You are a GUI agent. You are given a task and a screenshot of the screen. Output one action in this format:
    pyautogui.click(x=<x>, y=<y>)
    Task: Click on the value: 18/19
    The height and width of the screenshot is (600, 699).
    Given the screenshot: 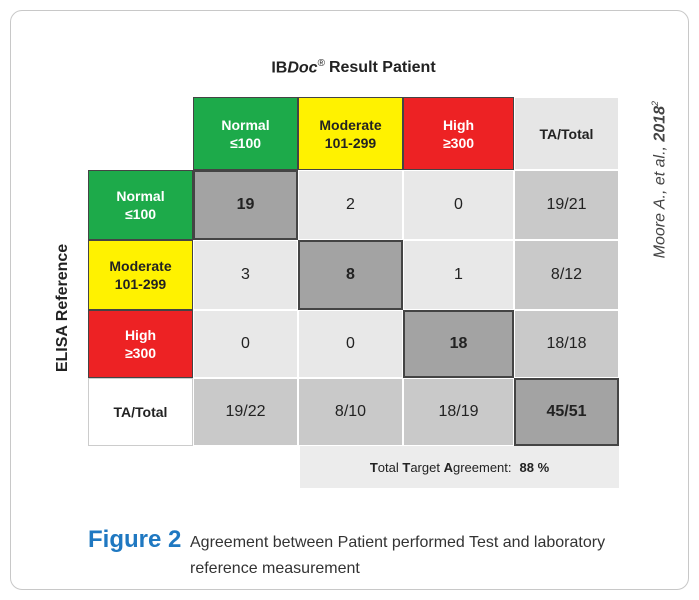 What is the action you would take?
    pyautogui.click(x=458, y=411)
    